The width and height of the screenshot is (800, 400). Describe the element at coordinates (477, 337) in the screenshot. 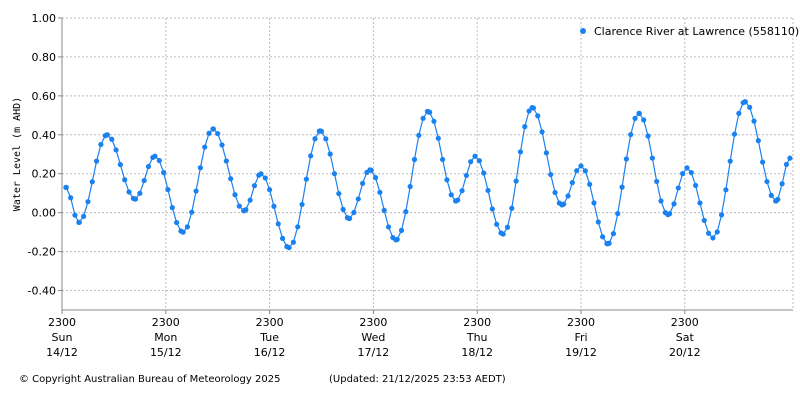

I see `x-tick-label: Thu` at that location.